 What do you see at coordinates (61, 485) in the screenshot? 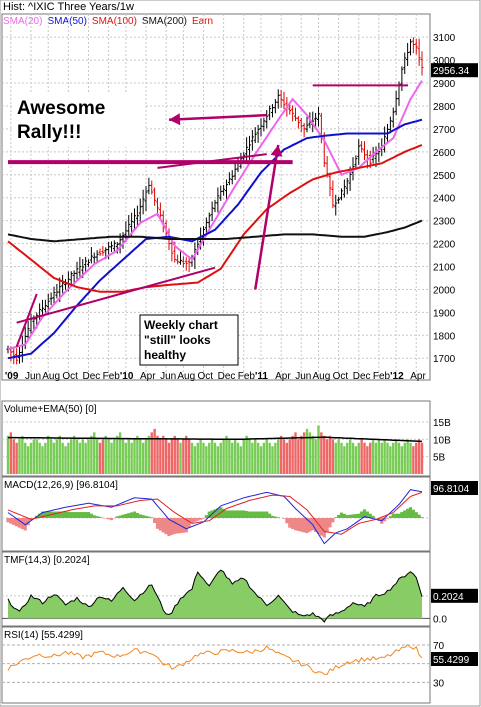
I see `macd-title: MACD(12,26,9) [96.8104]` at bounding box center [61, 485].